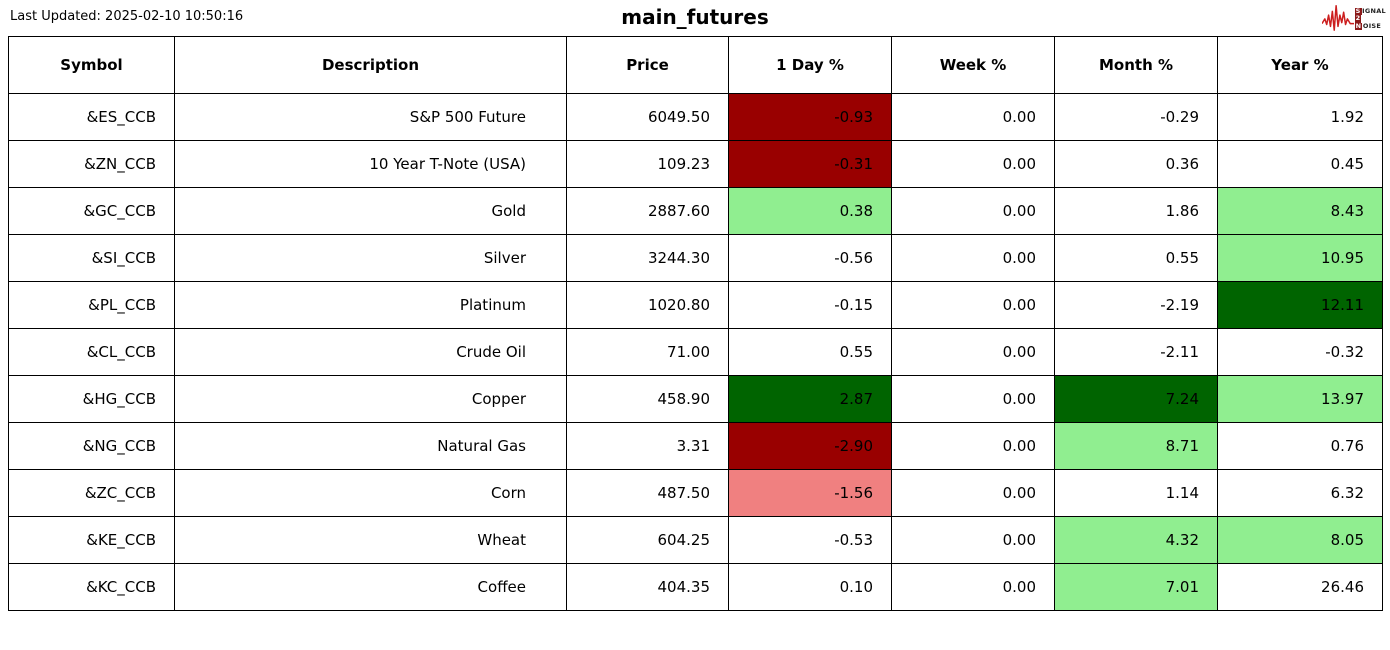  Describe the element at coordinates (810, 65) in the screenshot. I see `column-header-day: 1 Day %` at that location.